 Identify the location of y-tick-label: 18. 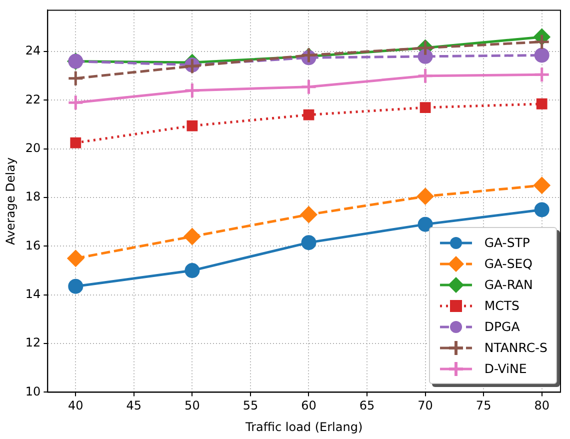
(33, 197).